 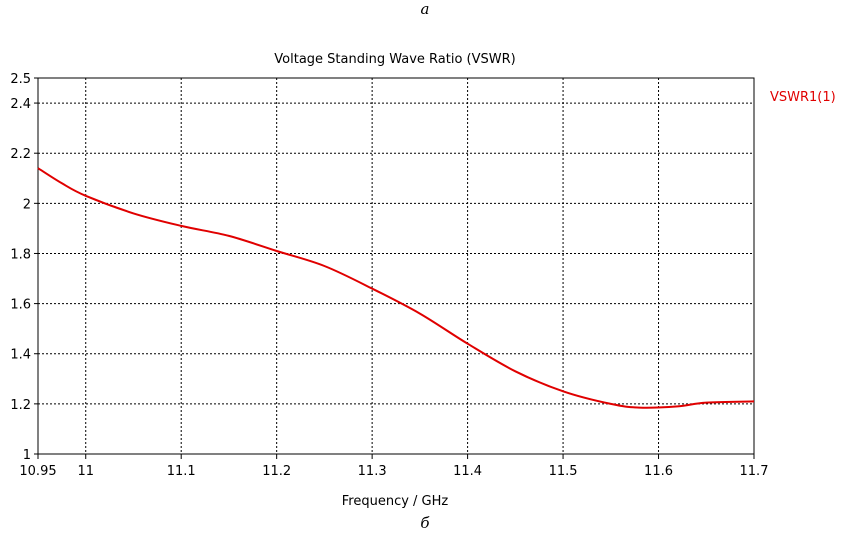 What do you see at coordinates (395, 501) in the screenshot?
I see `x-axis-label: Frequency / GHz` at bounding box center [395, 501].